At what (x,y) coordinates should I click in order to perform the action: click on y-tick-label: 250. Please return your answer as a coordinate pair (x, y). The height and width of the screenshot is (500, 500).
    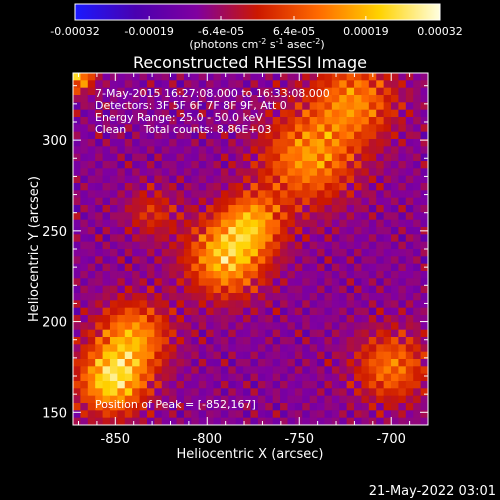
    Looking at the image, I should click on (54, 232).